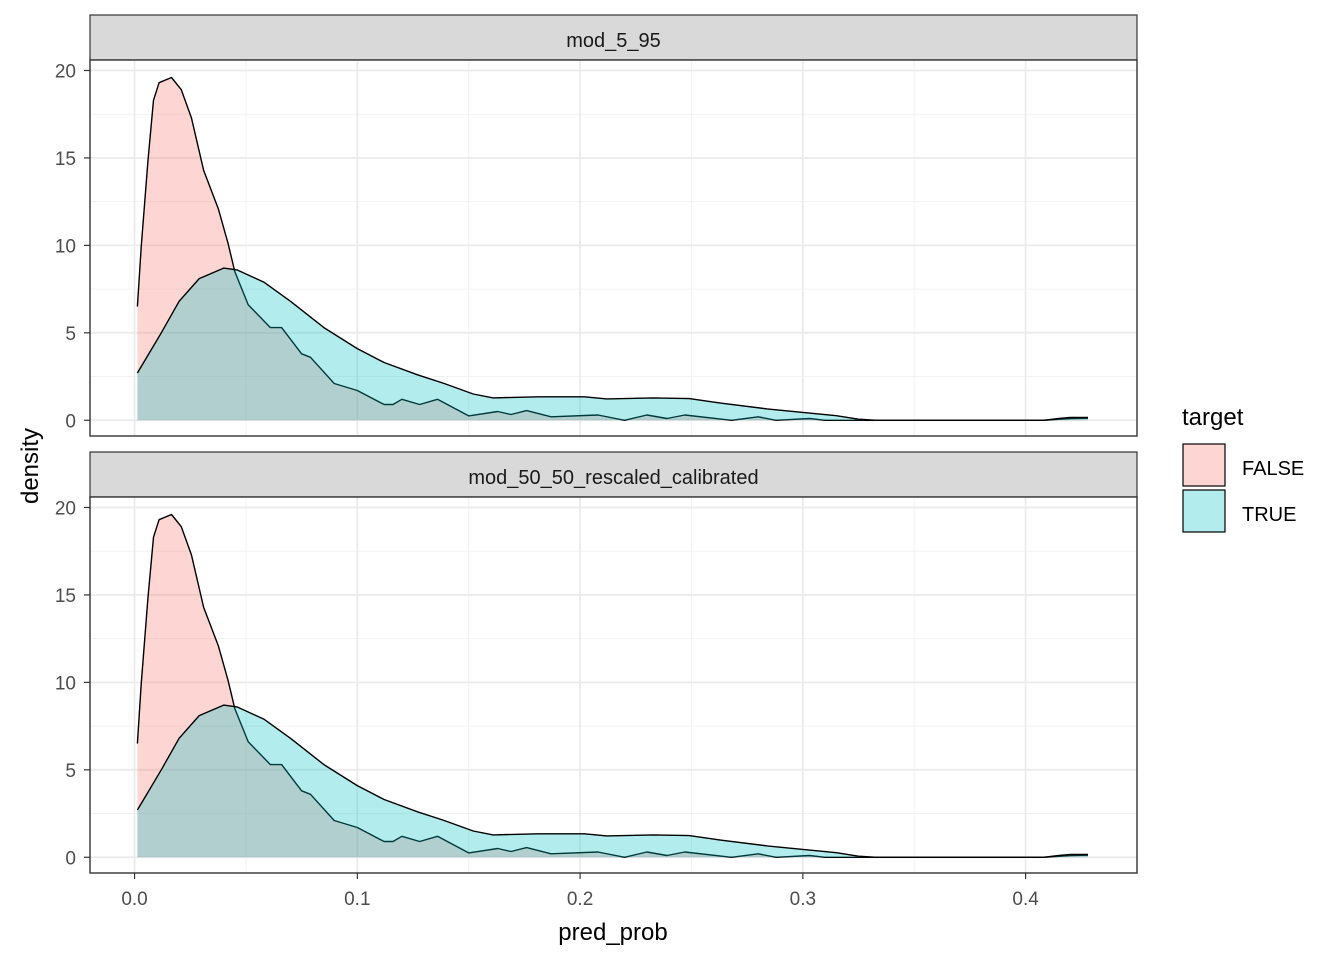 The height and width of the screenshot is (965, 1344). What do you see at coordinates (1269, 515) in the screenshot?
I see `legend-label-true: TRUE` at bounding box center [1269, 515].